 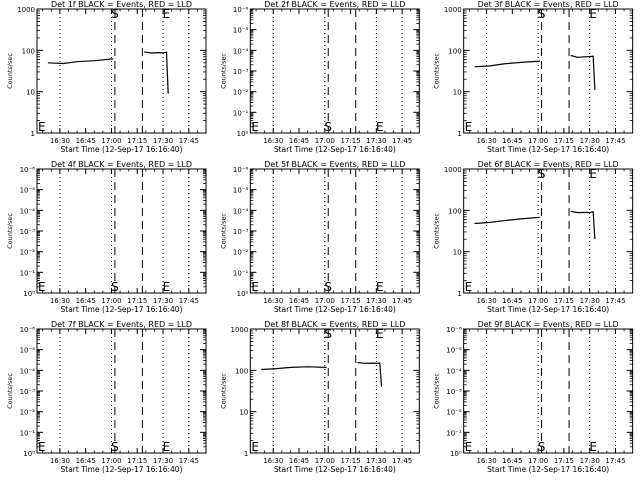 What do you see at coordinates (121, 4) in the screenshot?
I see `panel-title: Det 1f BLACK = Events, RED = LLD` at bounding box center [121, 4].